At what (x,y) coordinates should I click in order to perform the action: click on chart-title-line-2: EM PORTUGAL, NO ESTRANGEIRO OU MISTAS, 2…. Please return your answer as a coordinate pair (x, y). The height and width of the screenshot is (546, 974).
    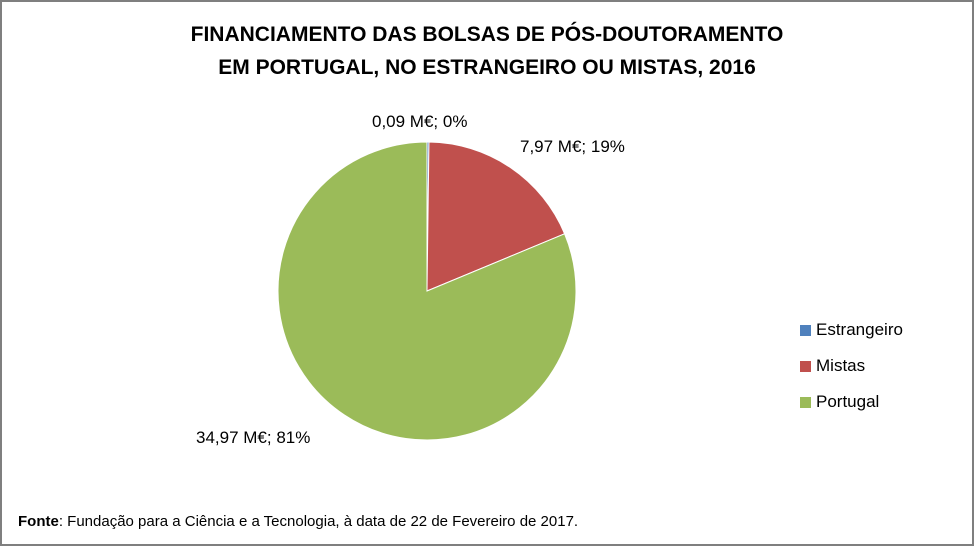
    Looking at the image, I should click on (487, 67).